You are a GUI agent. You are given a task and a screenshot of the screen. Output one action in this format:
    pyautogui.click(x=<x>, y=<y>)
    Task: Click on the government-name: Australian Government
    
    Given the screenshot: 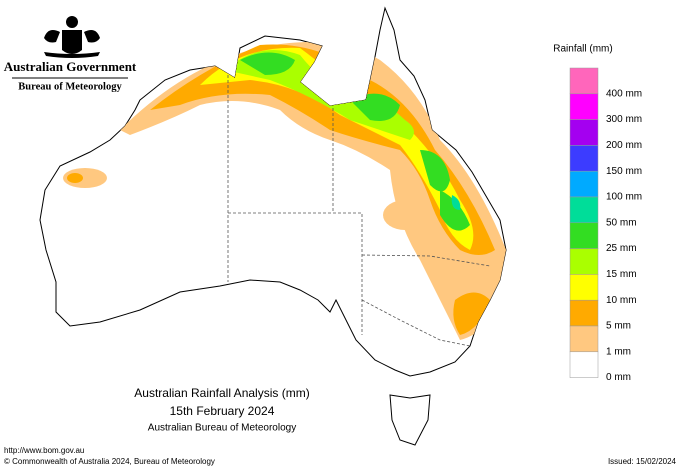 What is the action you would take?
    pyautogui.click(x=70, y=66)
    